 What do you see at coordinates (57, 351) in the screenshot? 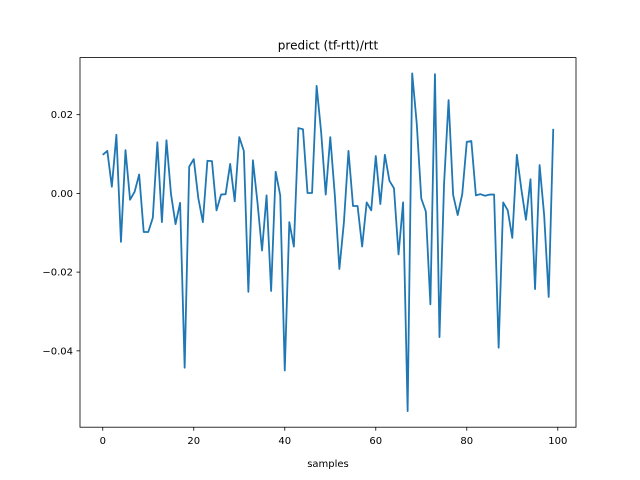
I see `y-tick-label: −0.04` at bounding box center [57, 351].